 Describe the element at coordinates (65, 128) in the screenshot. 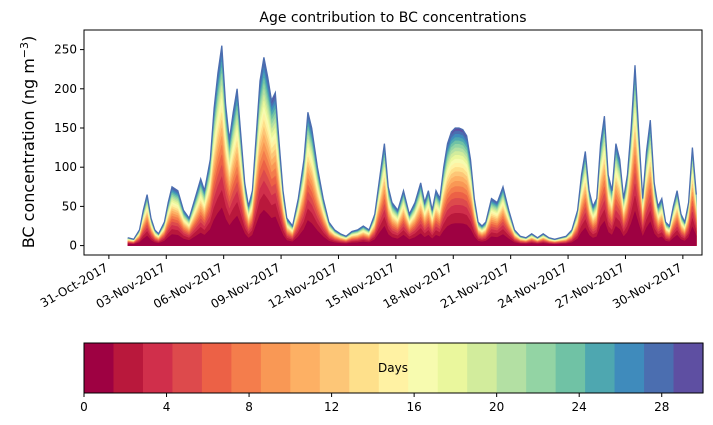

I see `y-tick-label: 150` at that location.